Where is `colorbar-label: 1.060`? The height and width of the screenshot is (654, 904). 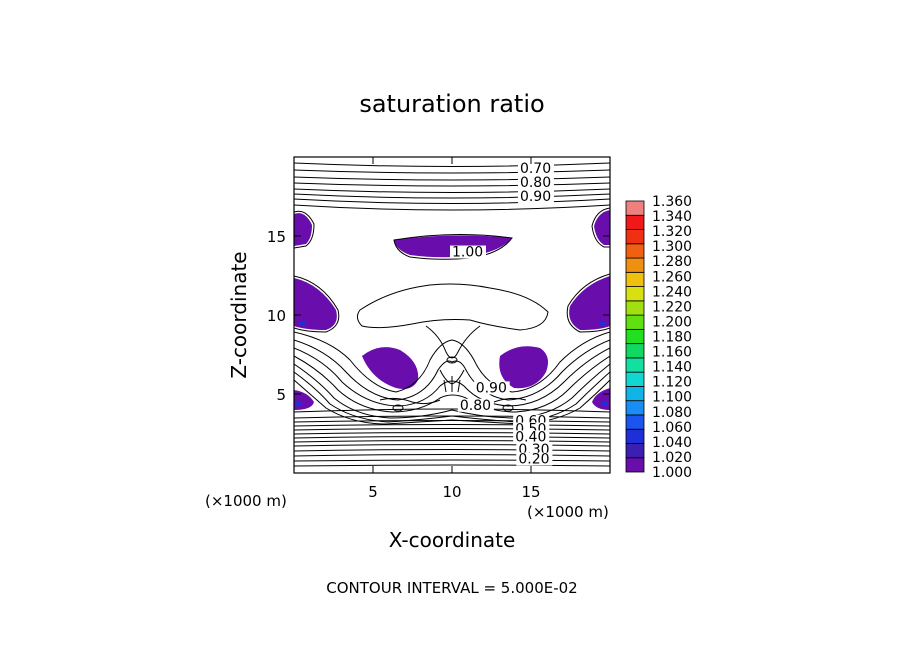
colorbar-label: 1.060 is located at coordinates (672, 428).